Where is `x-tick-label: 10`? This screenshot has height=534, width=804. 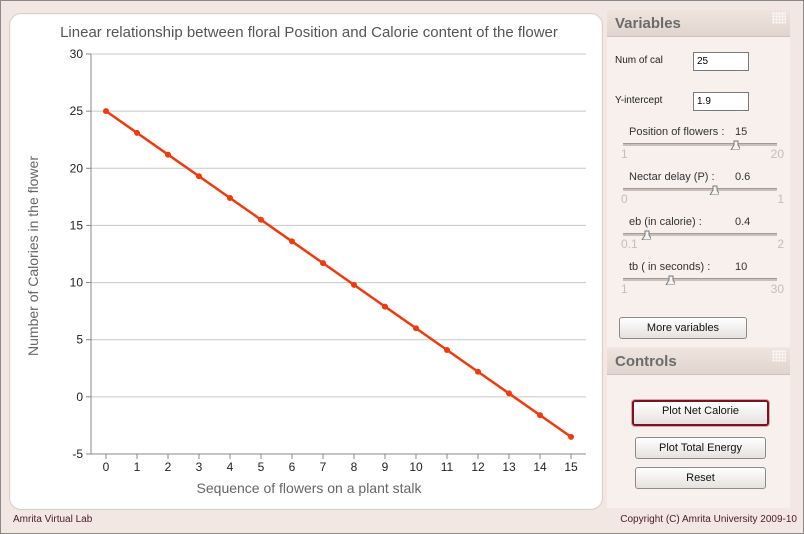 x-tick-label: 10 is located at coordinates (416, 467).